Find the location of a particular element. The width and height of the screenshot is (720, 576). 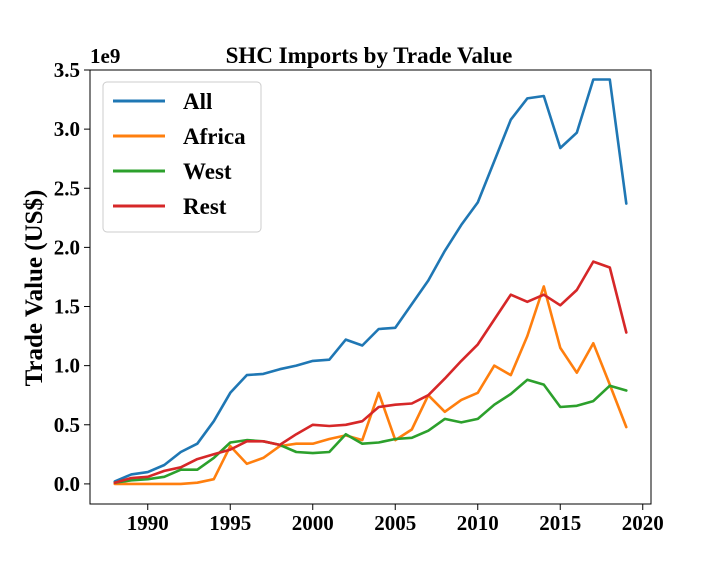

series-line-west is located at coordinates (370, 431).